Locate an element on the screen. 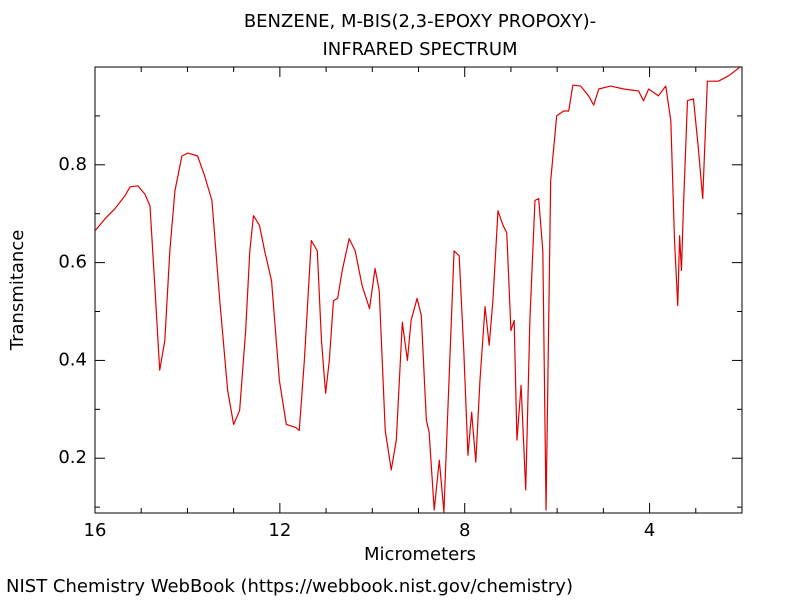 This screenshot has height=600, width=800. y-axis-label: Transmitance is located at coordinates (17, 291).